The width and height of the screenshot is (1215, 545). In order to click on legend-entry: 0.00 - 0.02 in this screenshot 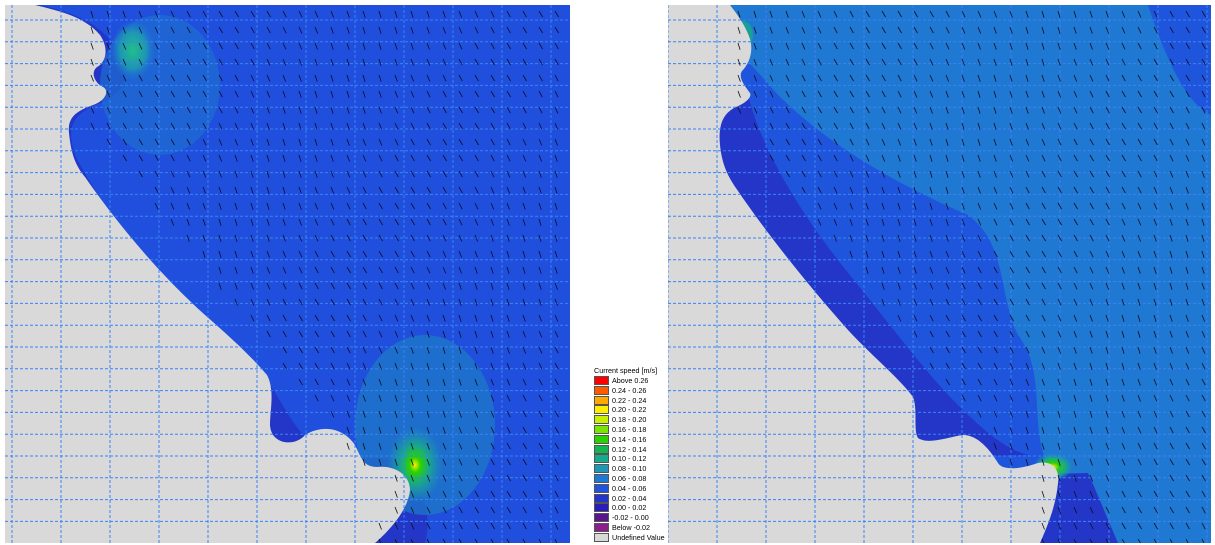, I will do `click(634, 508)`.